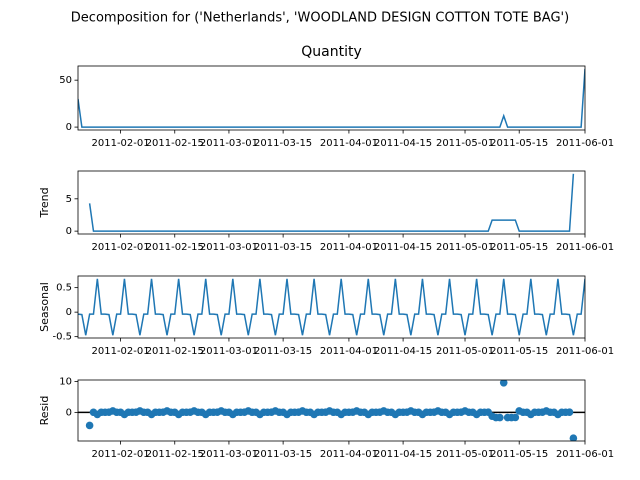  I want to click on y-axis-label: Trend, so click(44, 202).